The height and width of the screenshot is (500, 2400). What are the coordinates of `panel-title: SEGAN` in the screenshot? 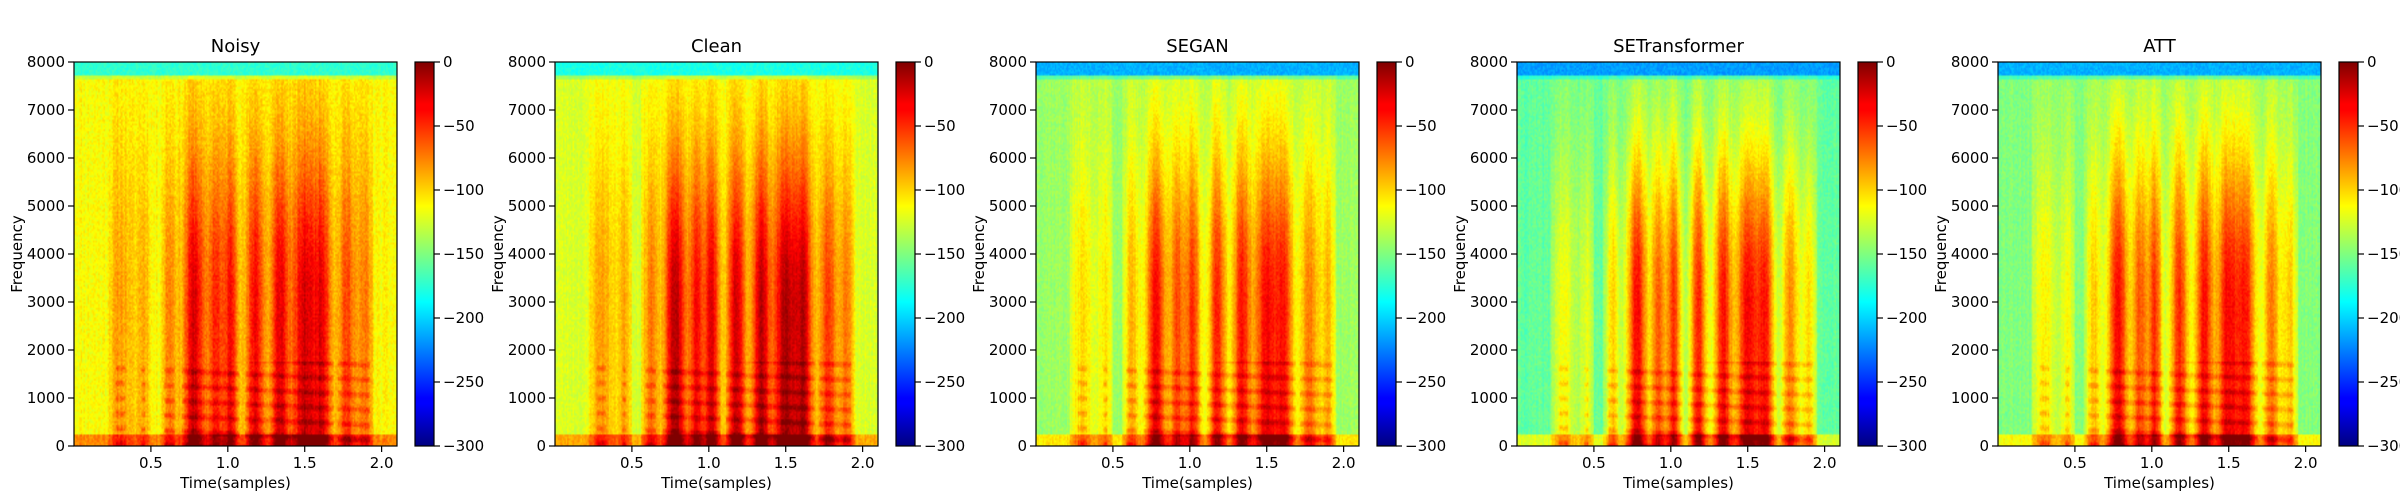 It's located at (1197, 46).